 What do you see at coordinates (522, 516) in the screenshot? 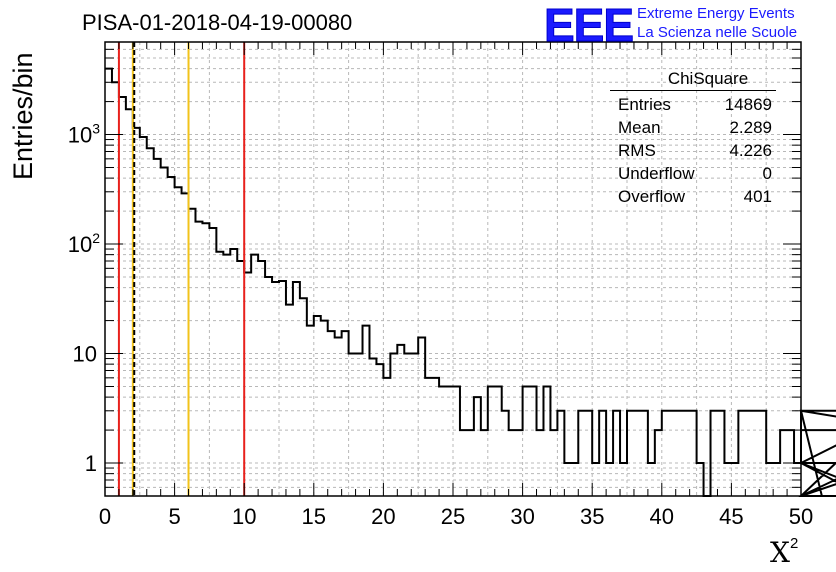
I see `x-tick-label: 30` at bounding box center [522, 516].